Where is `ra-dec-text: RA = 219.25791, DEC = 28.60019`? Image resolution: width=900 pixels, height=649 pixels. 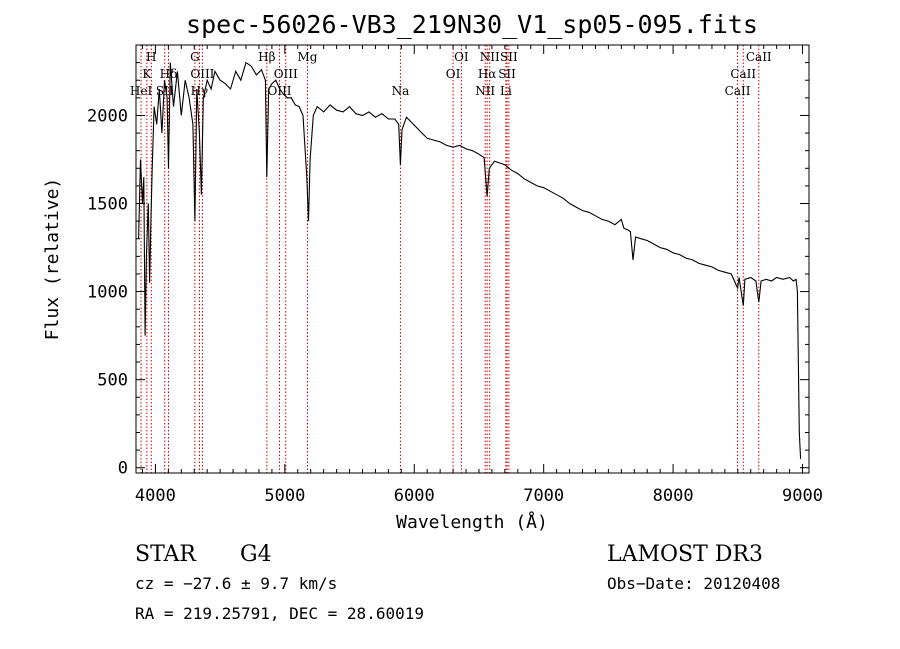 ra-dec-text: RA = 219.25791, DEC = 28.60019 is located at coordinates (279, 613).